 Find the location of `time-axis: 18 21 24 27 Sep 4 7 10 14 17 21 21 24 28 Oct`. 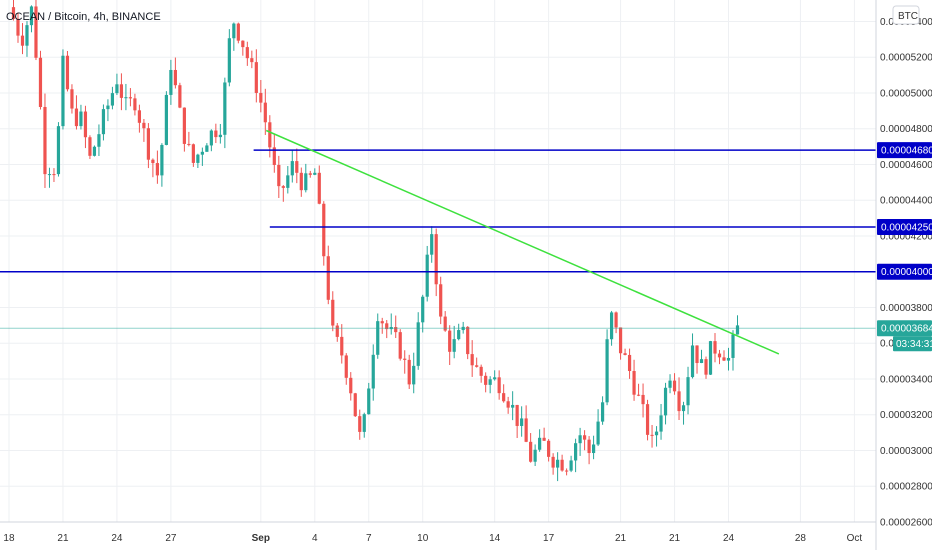

time-axis: 18 21 24 27 Sep 4 7 10 14 17 21 21 24 28 Oct is located at coordinates (432, 538).